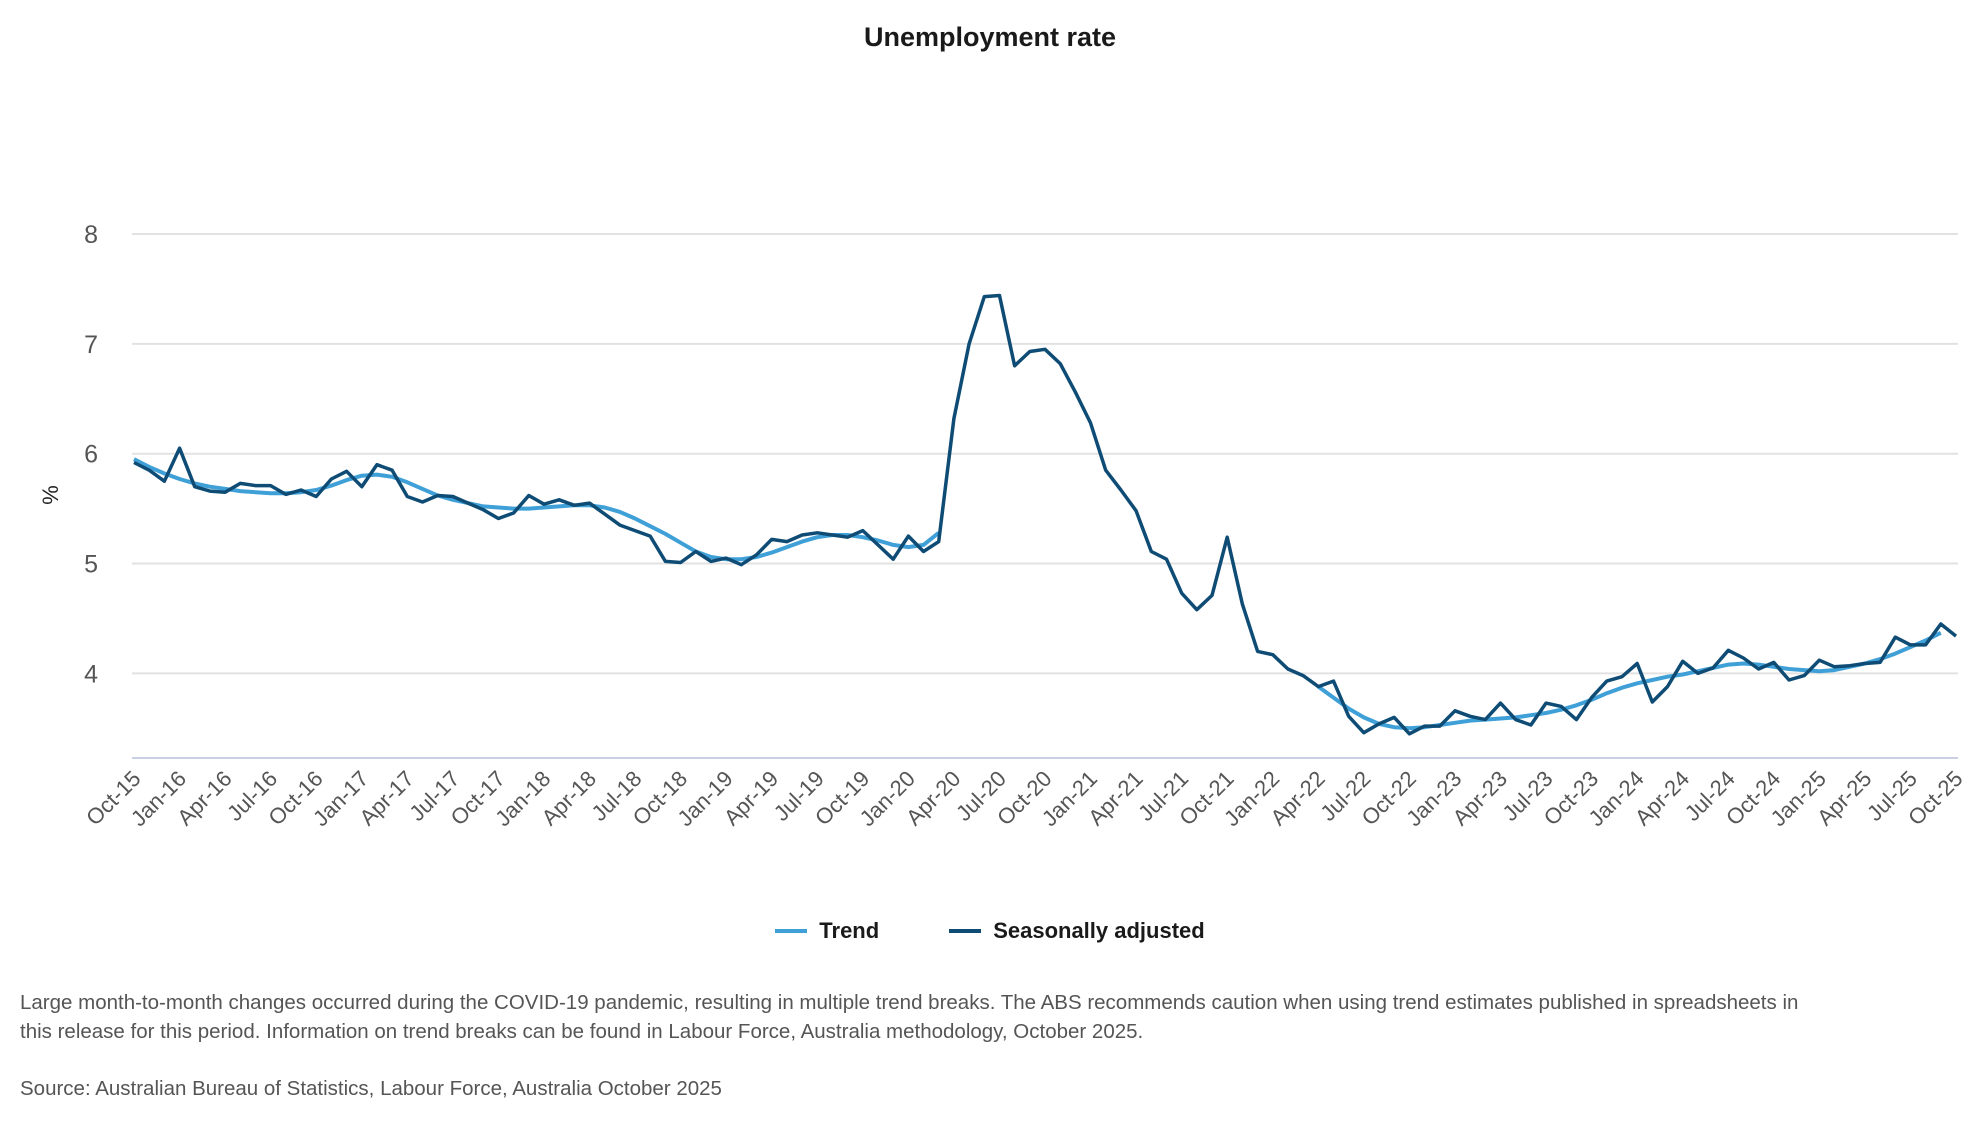  Describe the element at coordinates (990, 37) in the screenshot. I see `chart-title: Unemployment rate` at that location.